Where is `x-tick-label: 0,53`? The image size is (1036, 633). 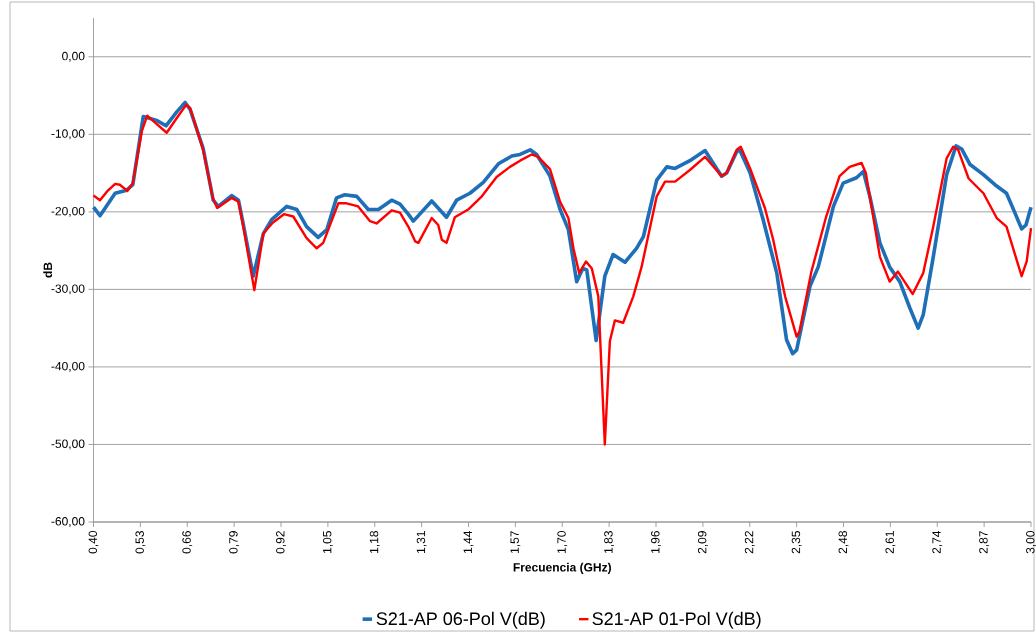
x-tick-label: 0,53 is located at coordinates (140, 542).